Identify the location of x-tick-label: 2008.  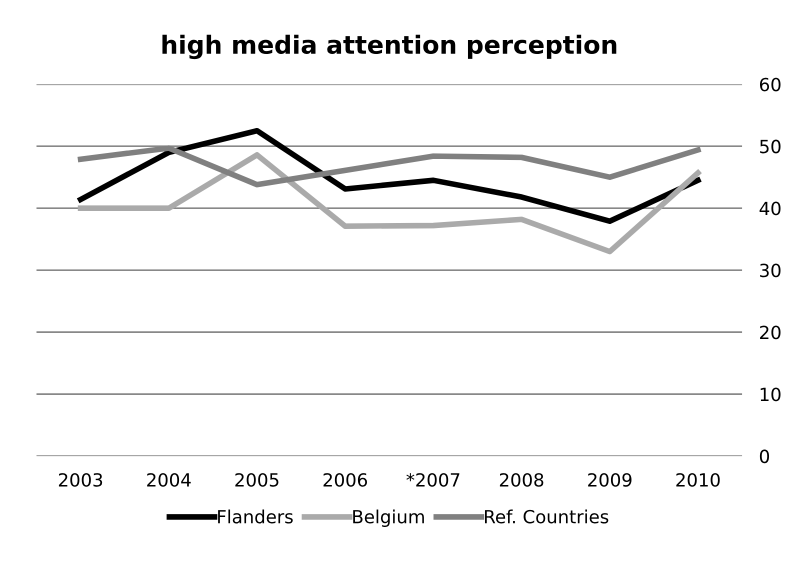
(522, 480).